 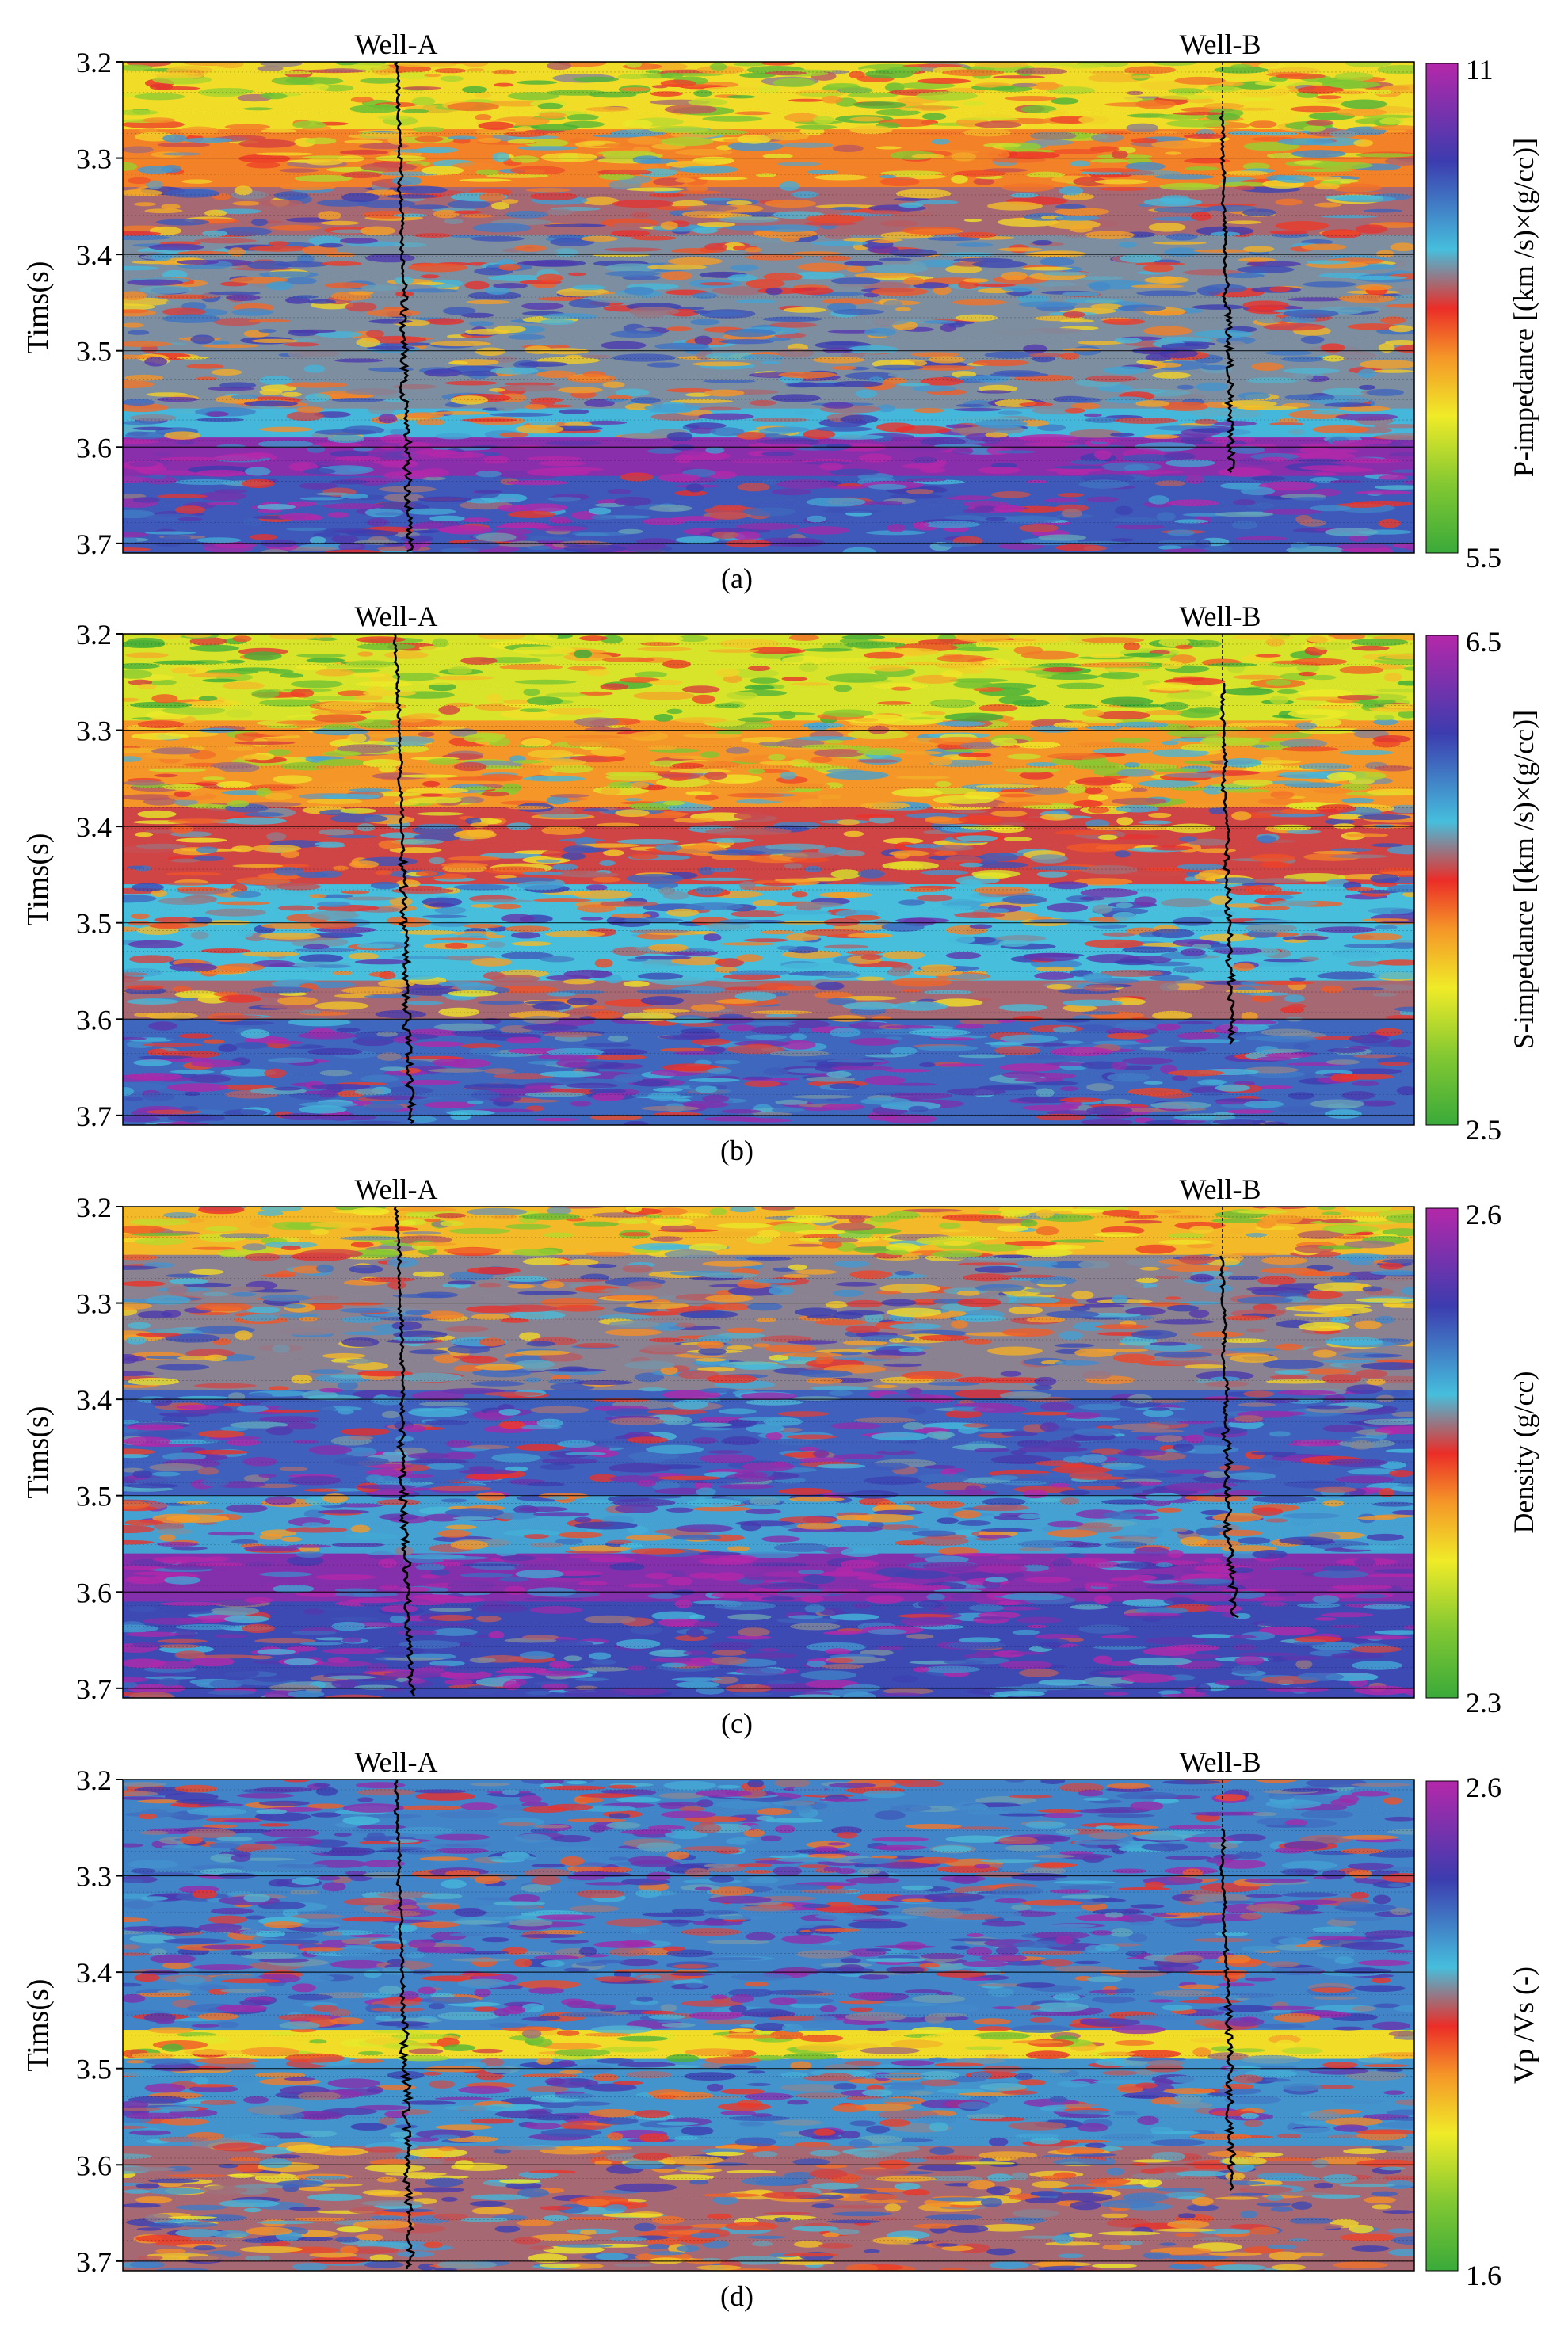 What do you see at coordinates (1483, 1703) in the screenshot?
I see `colorbar-min-label: 2.3` at bounding box center [1483, 1703].